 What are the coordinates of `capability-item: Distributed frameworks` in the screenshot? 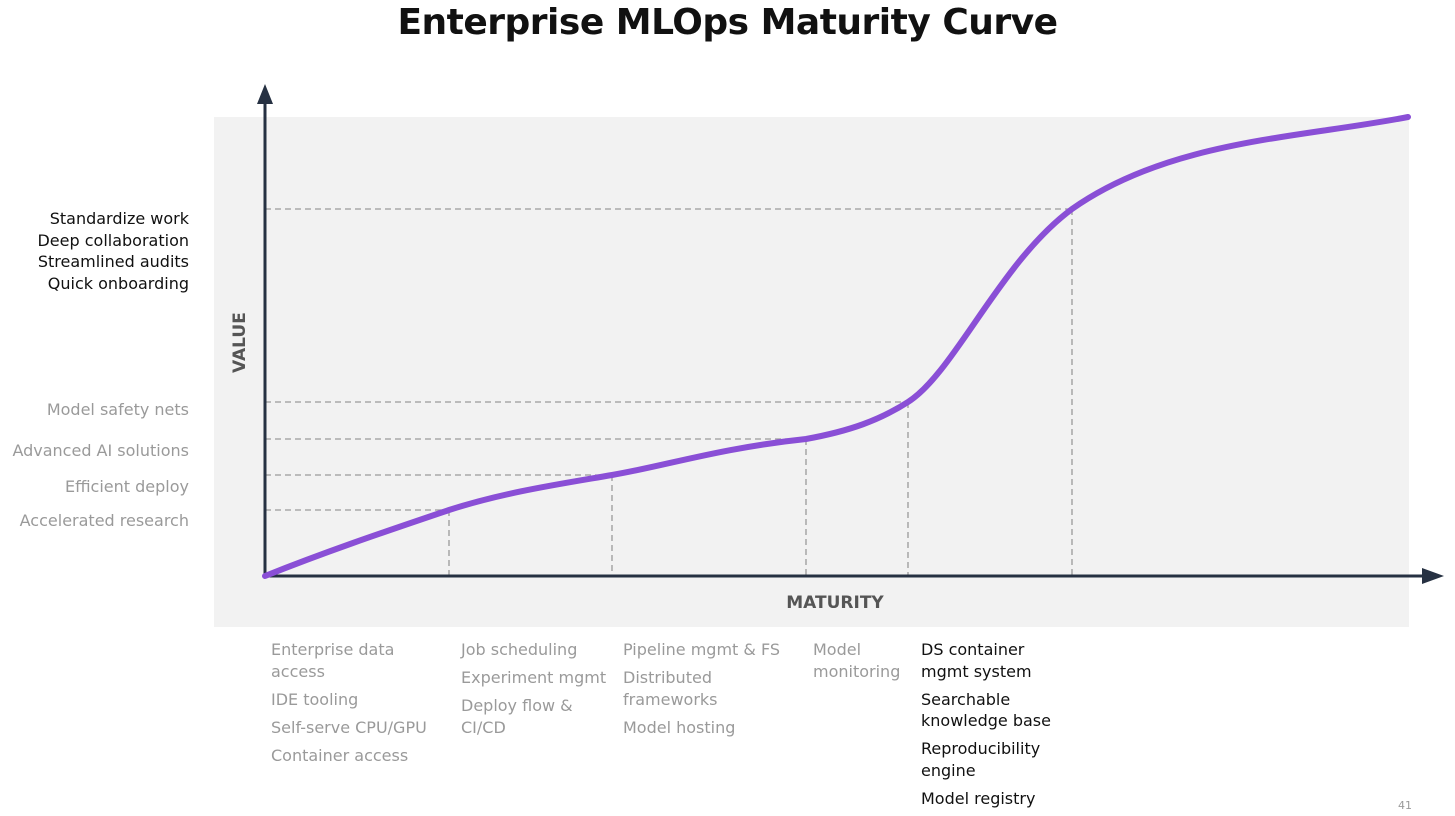 It's located at (670, 688).